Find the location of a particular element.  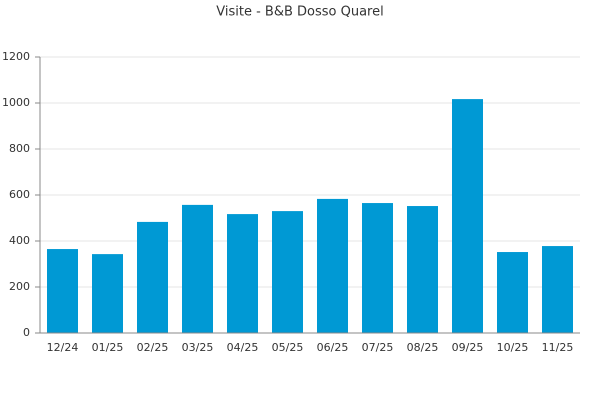

y-tick-label: 600 is located at coordinates (19, 194).